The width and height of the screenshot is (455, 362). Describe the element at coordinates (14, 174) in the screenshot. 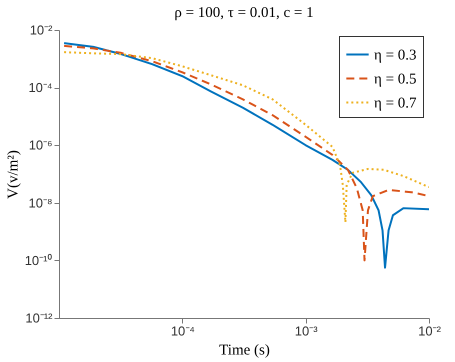

I see `y-axis-title: V(v/m²)` at that location.